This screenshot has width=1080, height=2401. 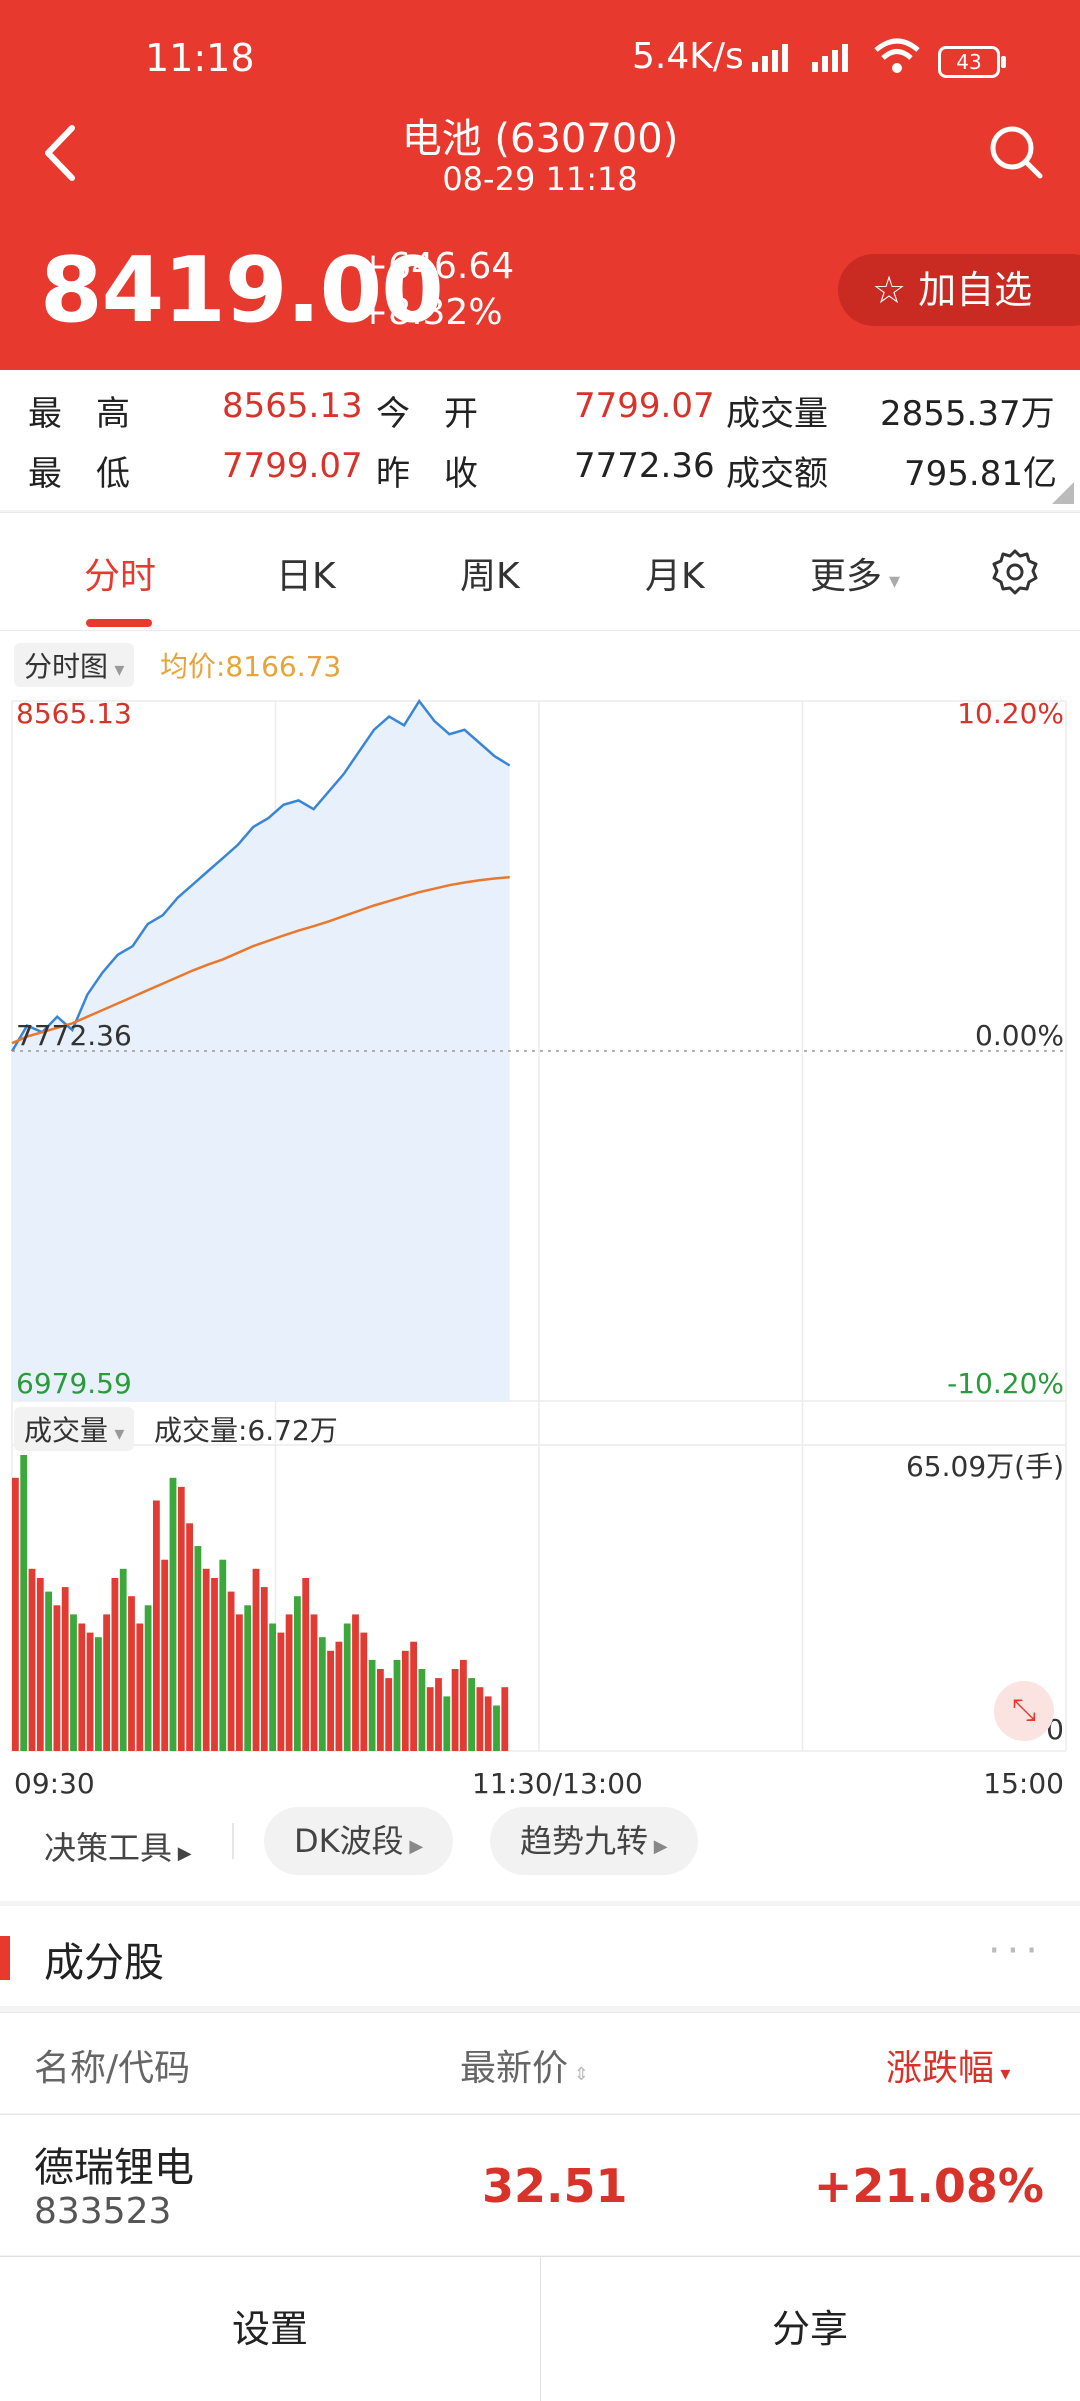 What do you see at coordinates (436, 266) in the screenshot?
I see `price-change: +646.64` at bounding box center [436, 266].